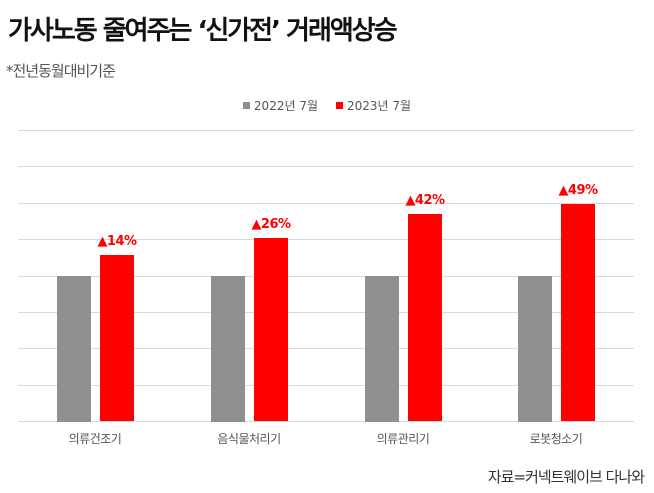 The image size is (654, 493). I want to click on legend-item-2023: 2023년 7월, so click(373, 105).